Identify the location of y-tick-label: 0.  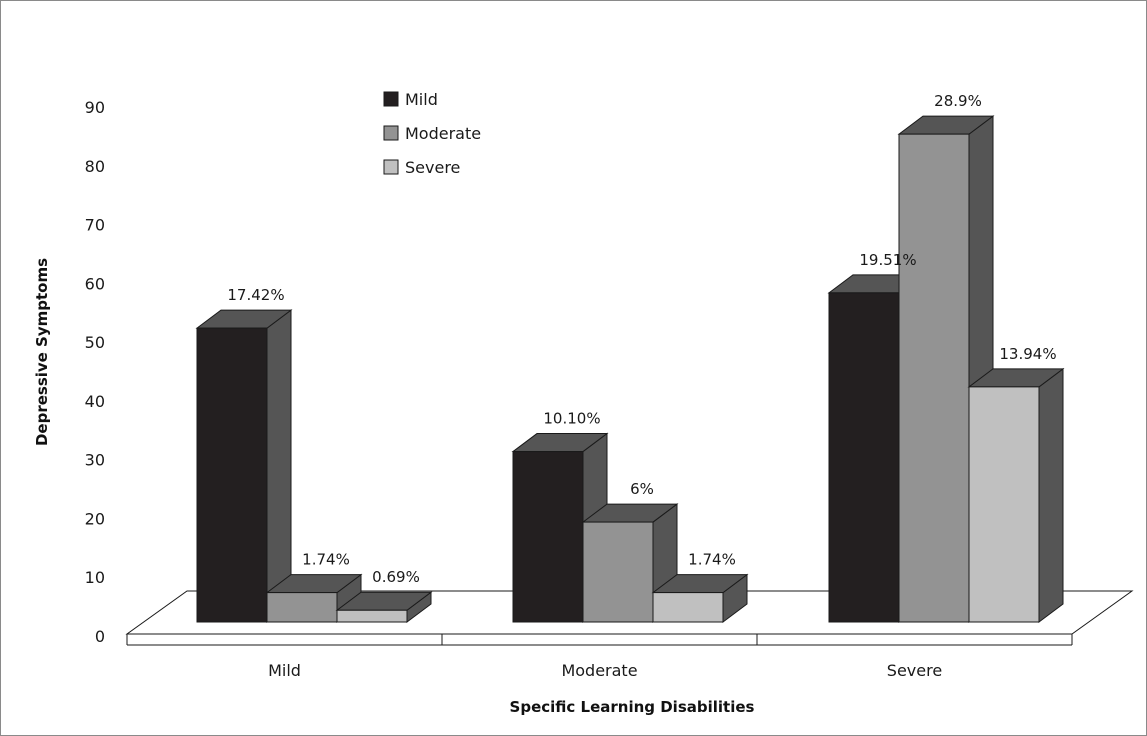
(100, 636).